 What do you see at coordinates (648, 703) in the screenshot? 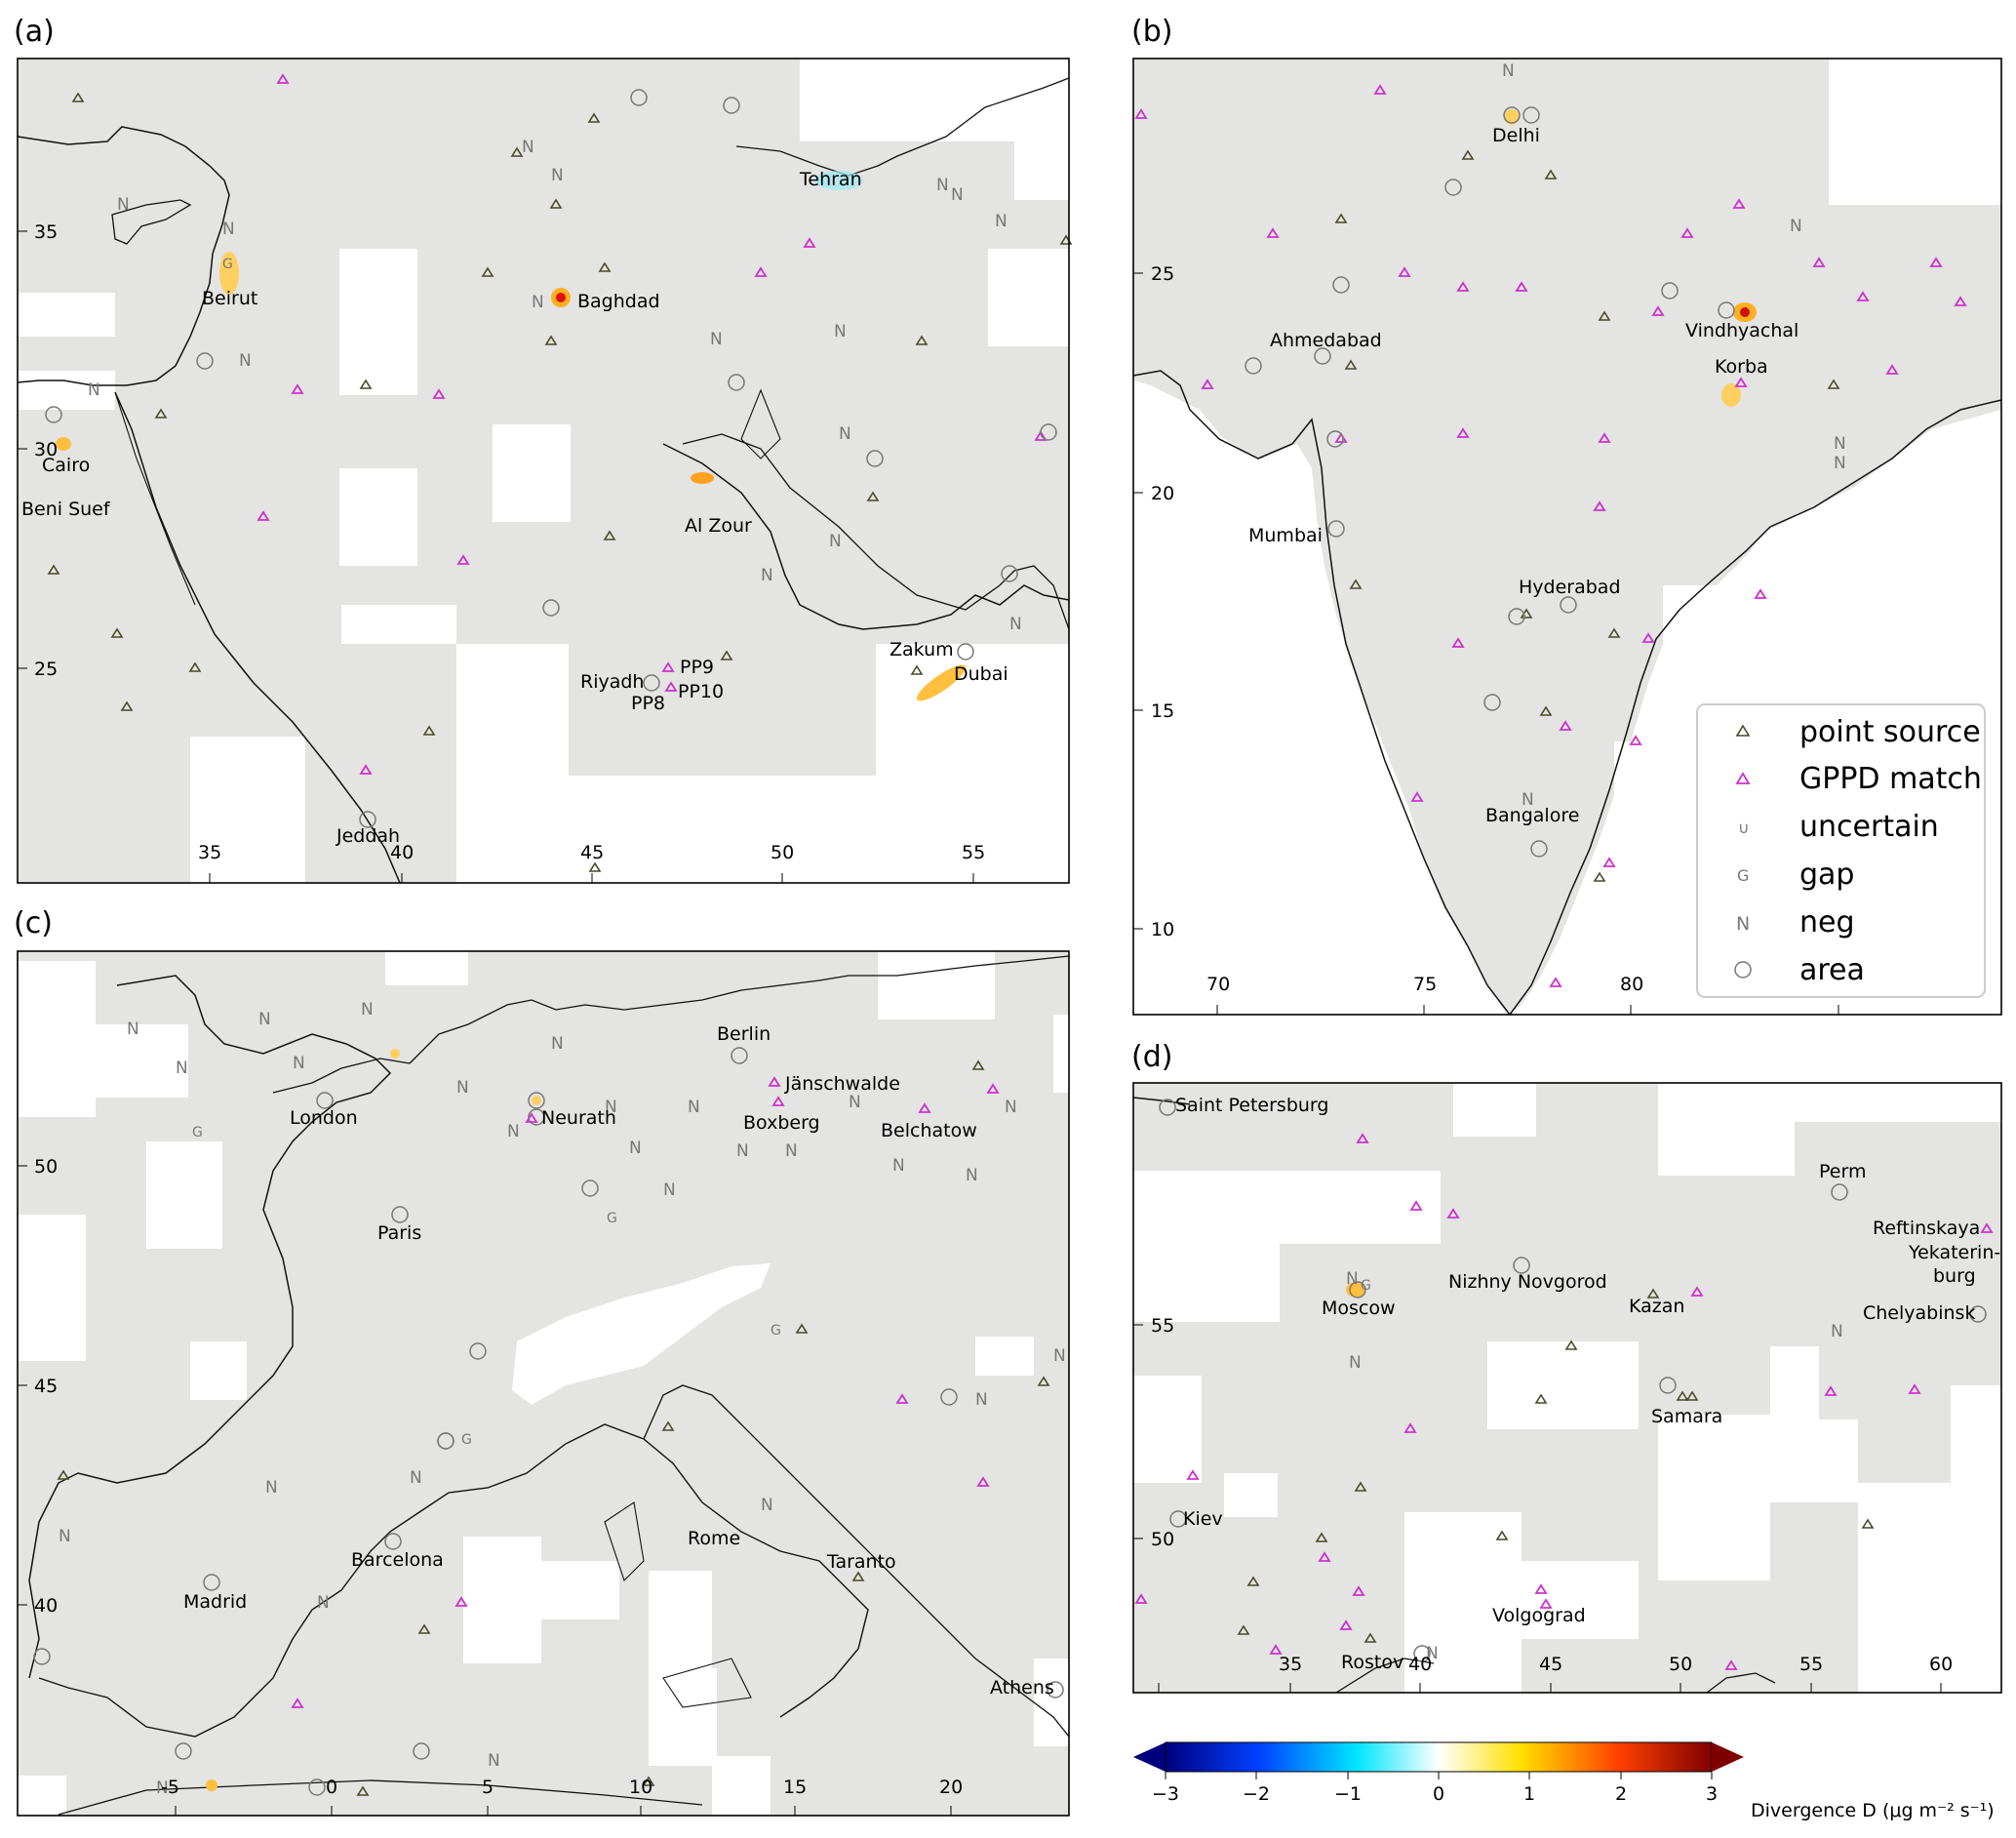
I see `city-label: PP8` at bounding box center [648, 703].